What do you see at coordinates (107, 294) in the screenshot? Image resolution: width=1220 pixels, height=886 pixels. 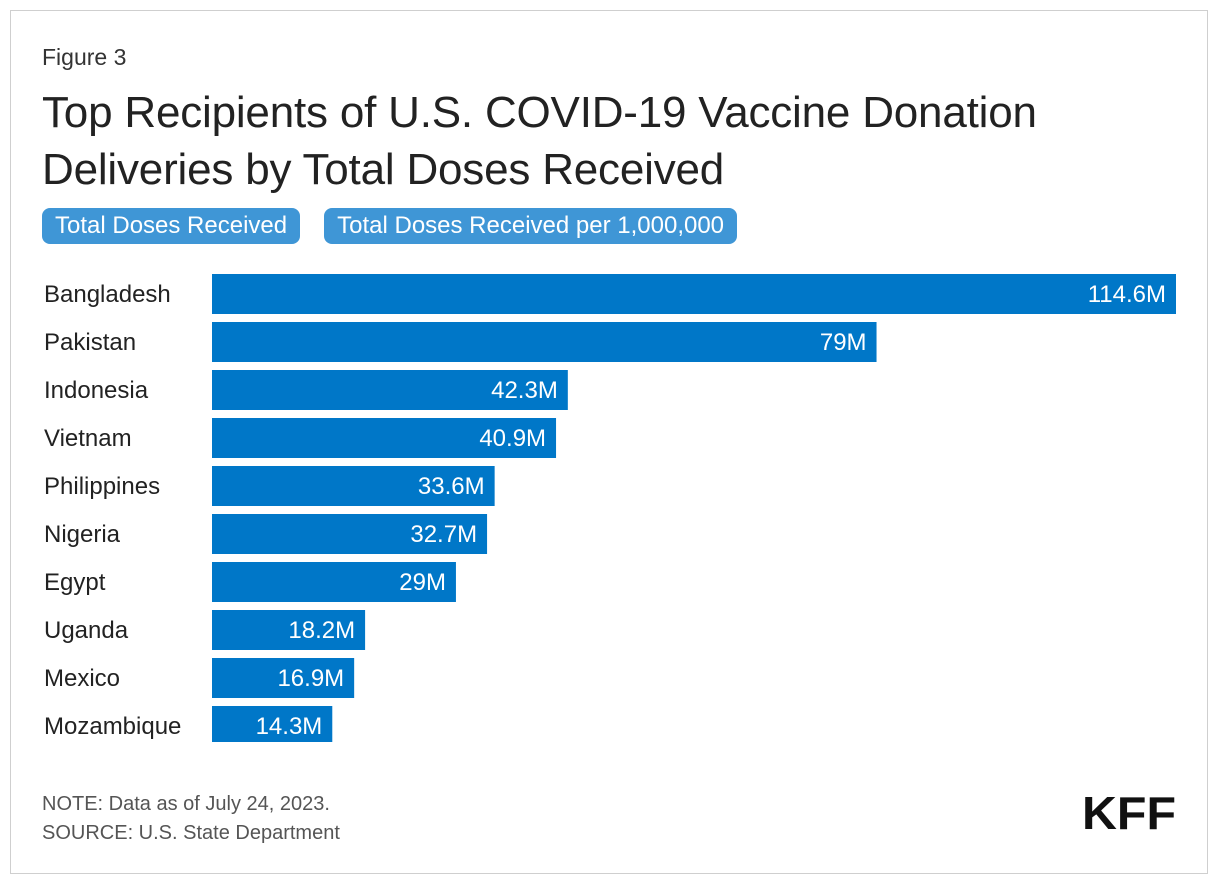 I see `category-label: Bangladesh` at bounding box center [107, 294].